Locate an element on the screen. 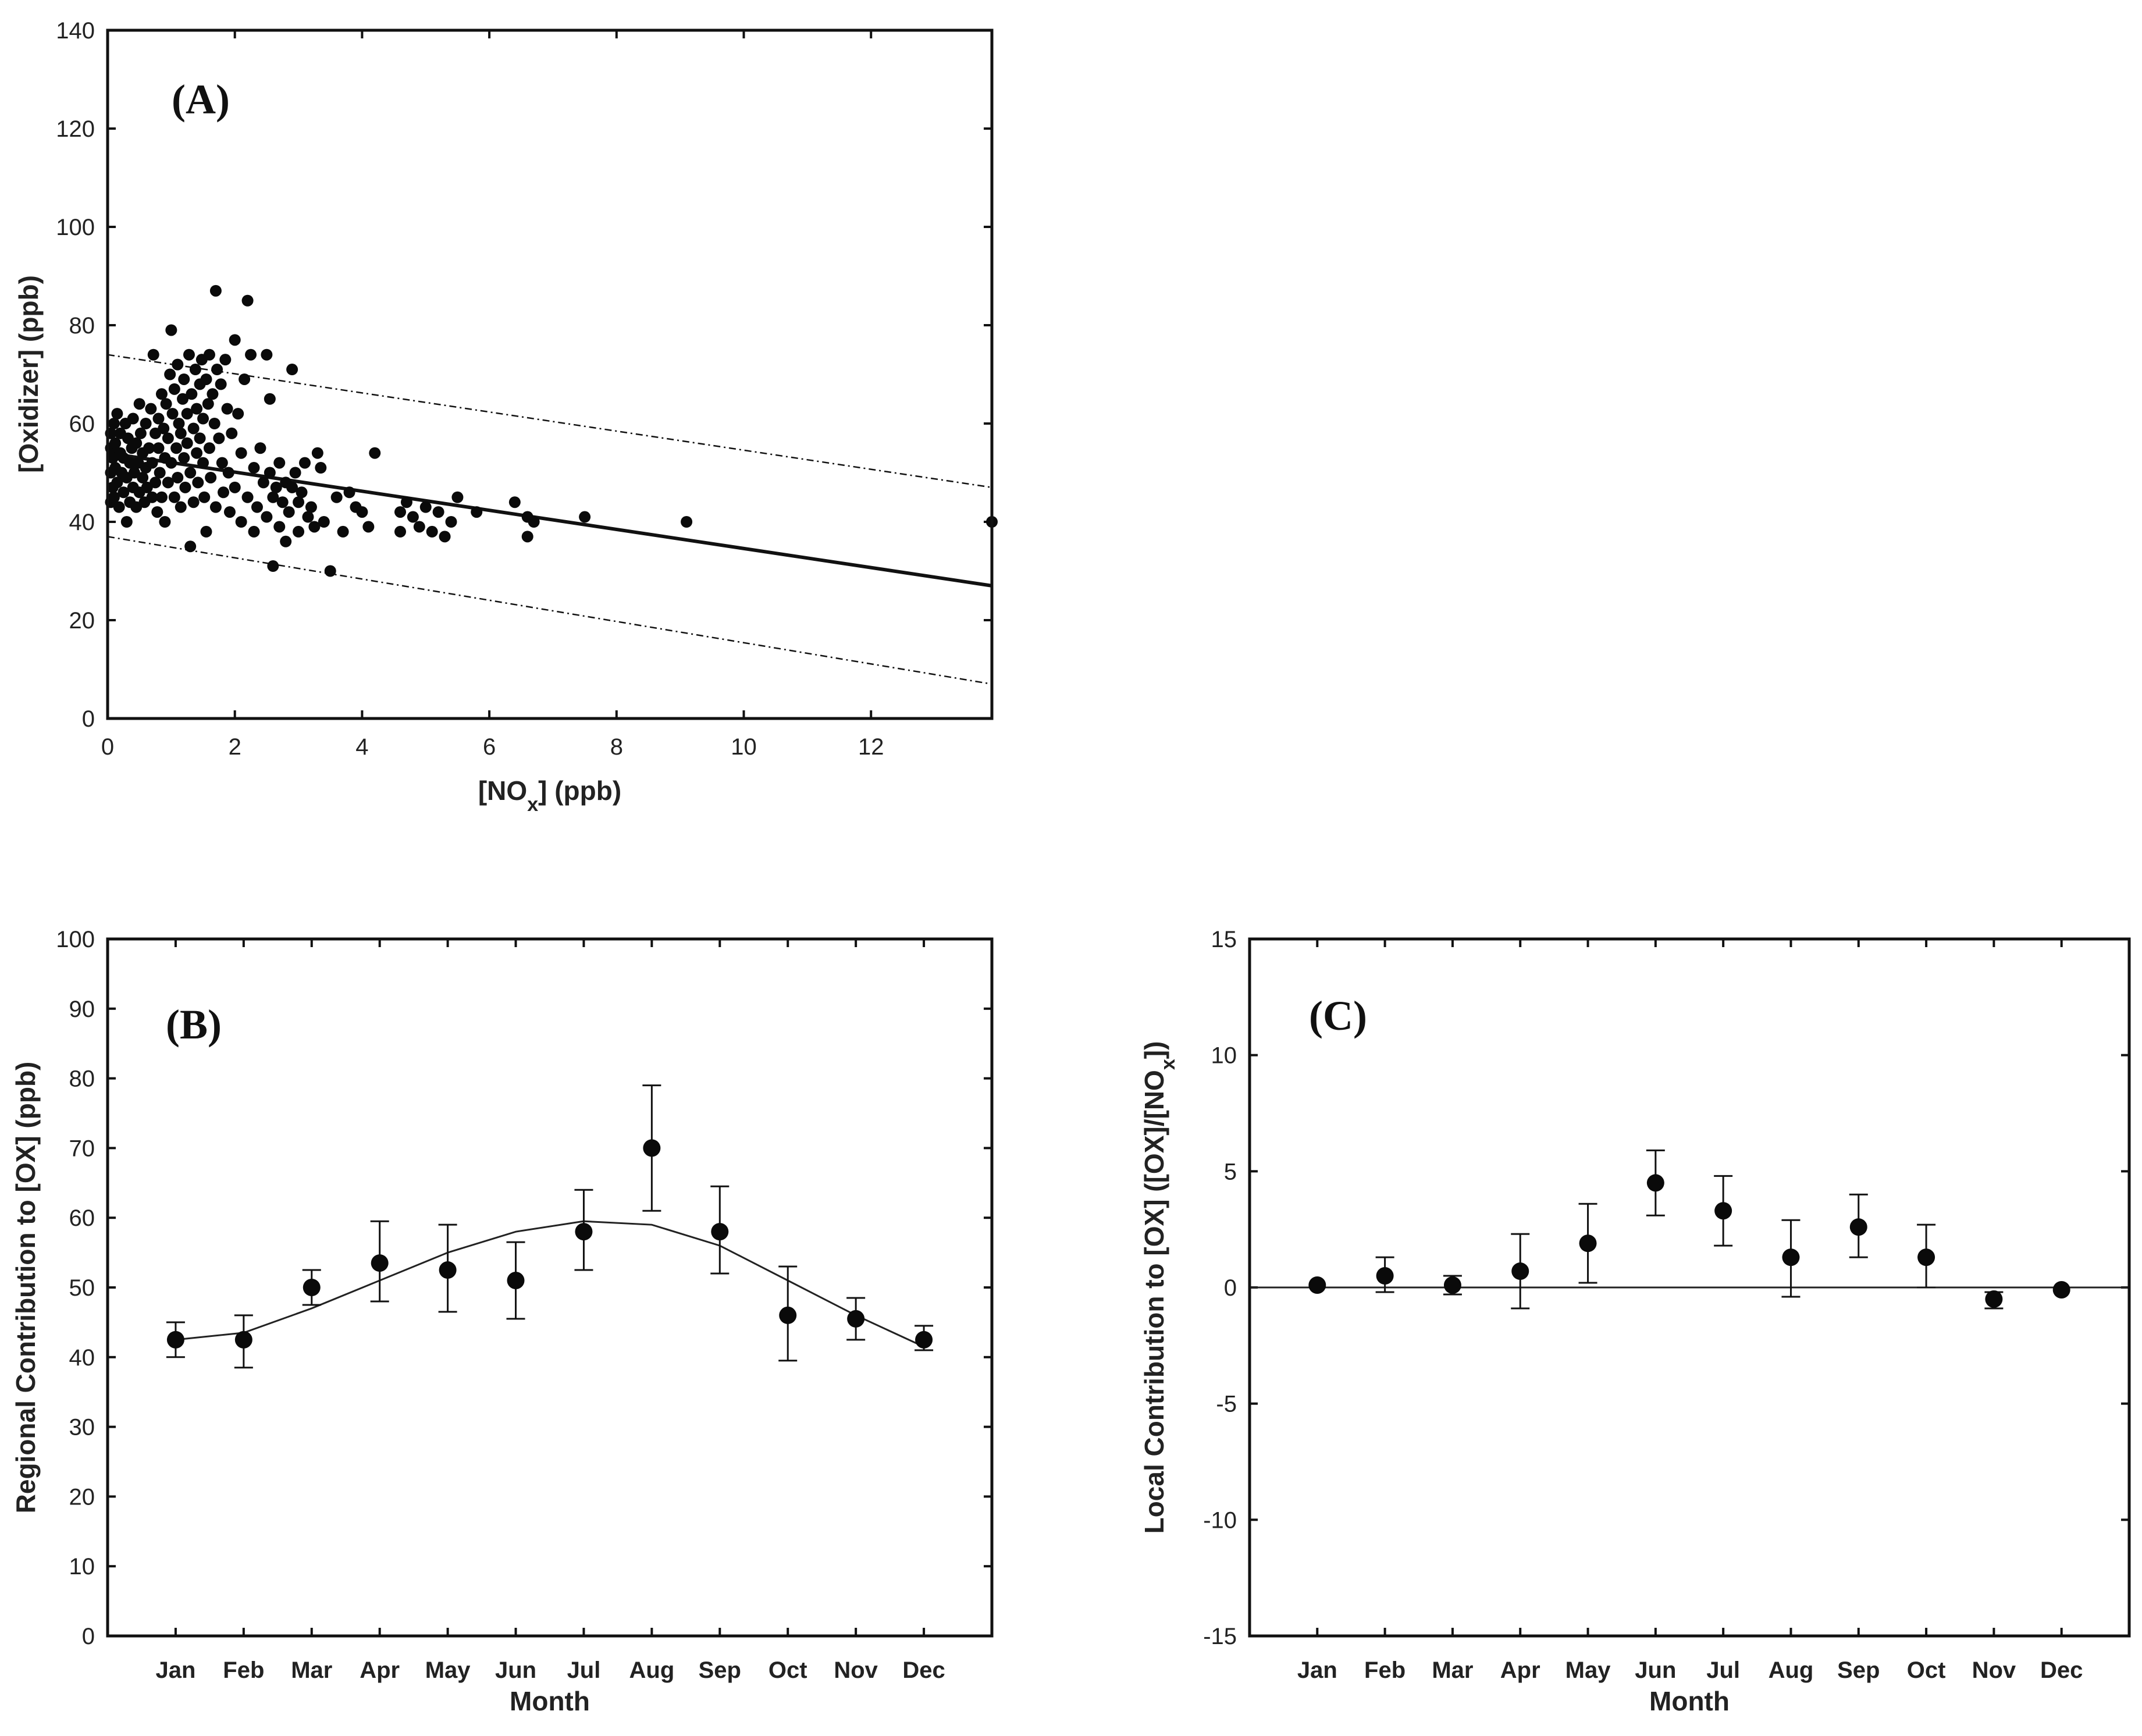 The width and height of the screenshot is (2142, 1736). panel-b-y-tick-label: 80 is located at coordinates (82, 1079).